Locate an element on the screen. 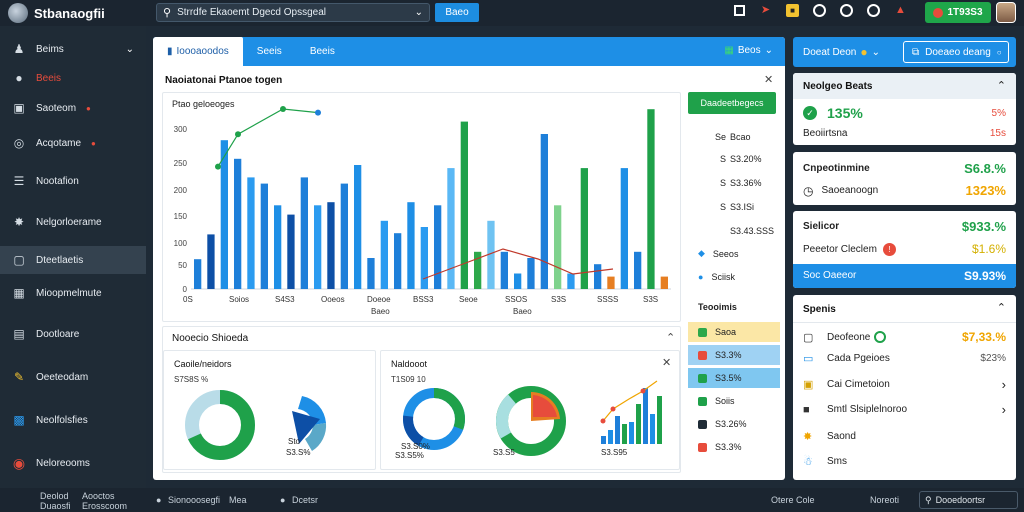 Image resolution: width=1024 pixels, height=512 pixels. tab-2: Beeis is located at coordinates (322, 51).